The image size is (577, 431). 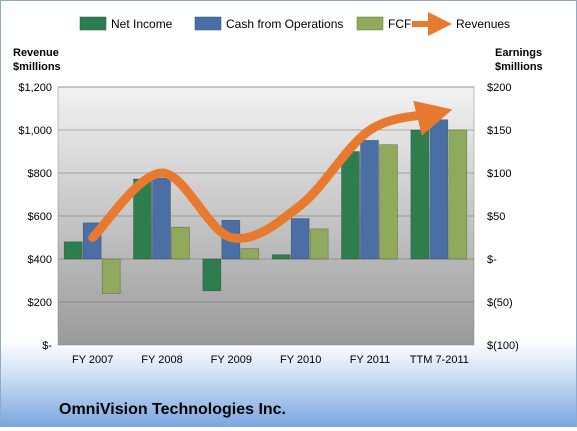 What do you see at coordinates (496, 217) in the screenshot?
I see `right-tick-label: $50` at bounding box center [496, 217].